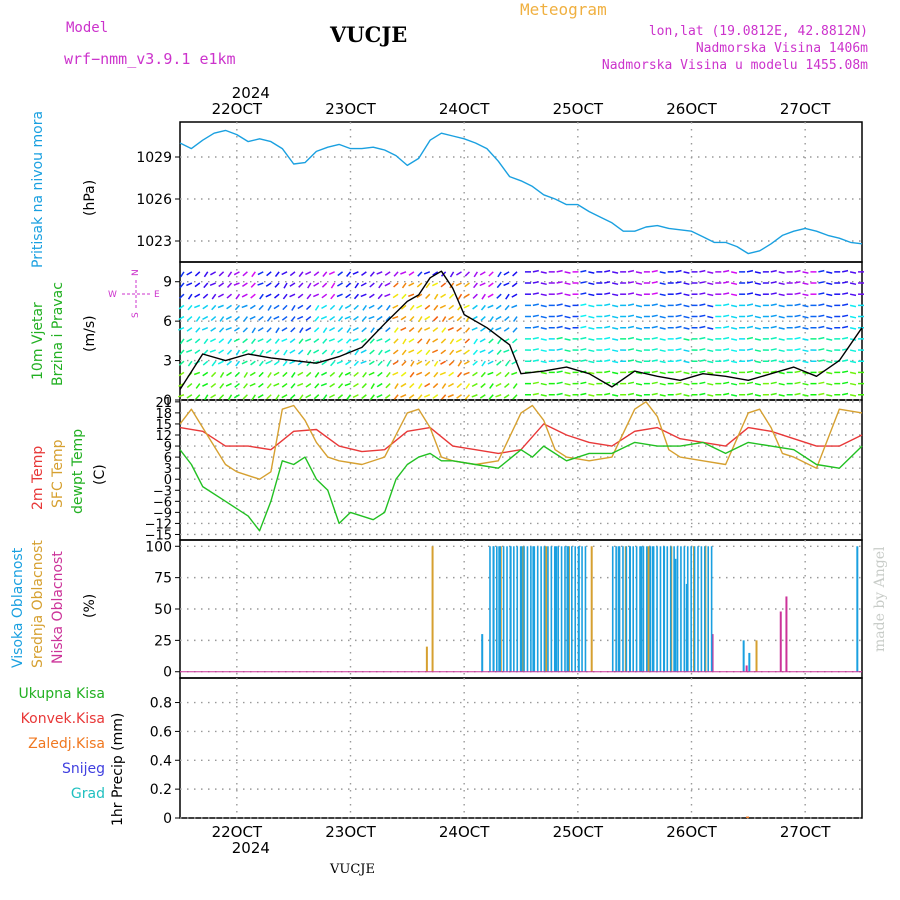 The height and width of the screenshot is (900, 900). Describe the element at coordinates (691, 832) in the screenshot. I see `time-label-bottom-26oct: 26OCT` at that location.